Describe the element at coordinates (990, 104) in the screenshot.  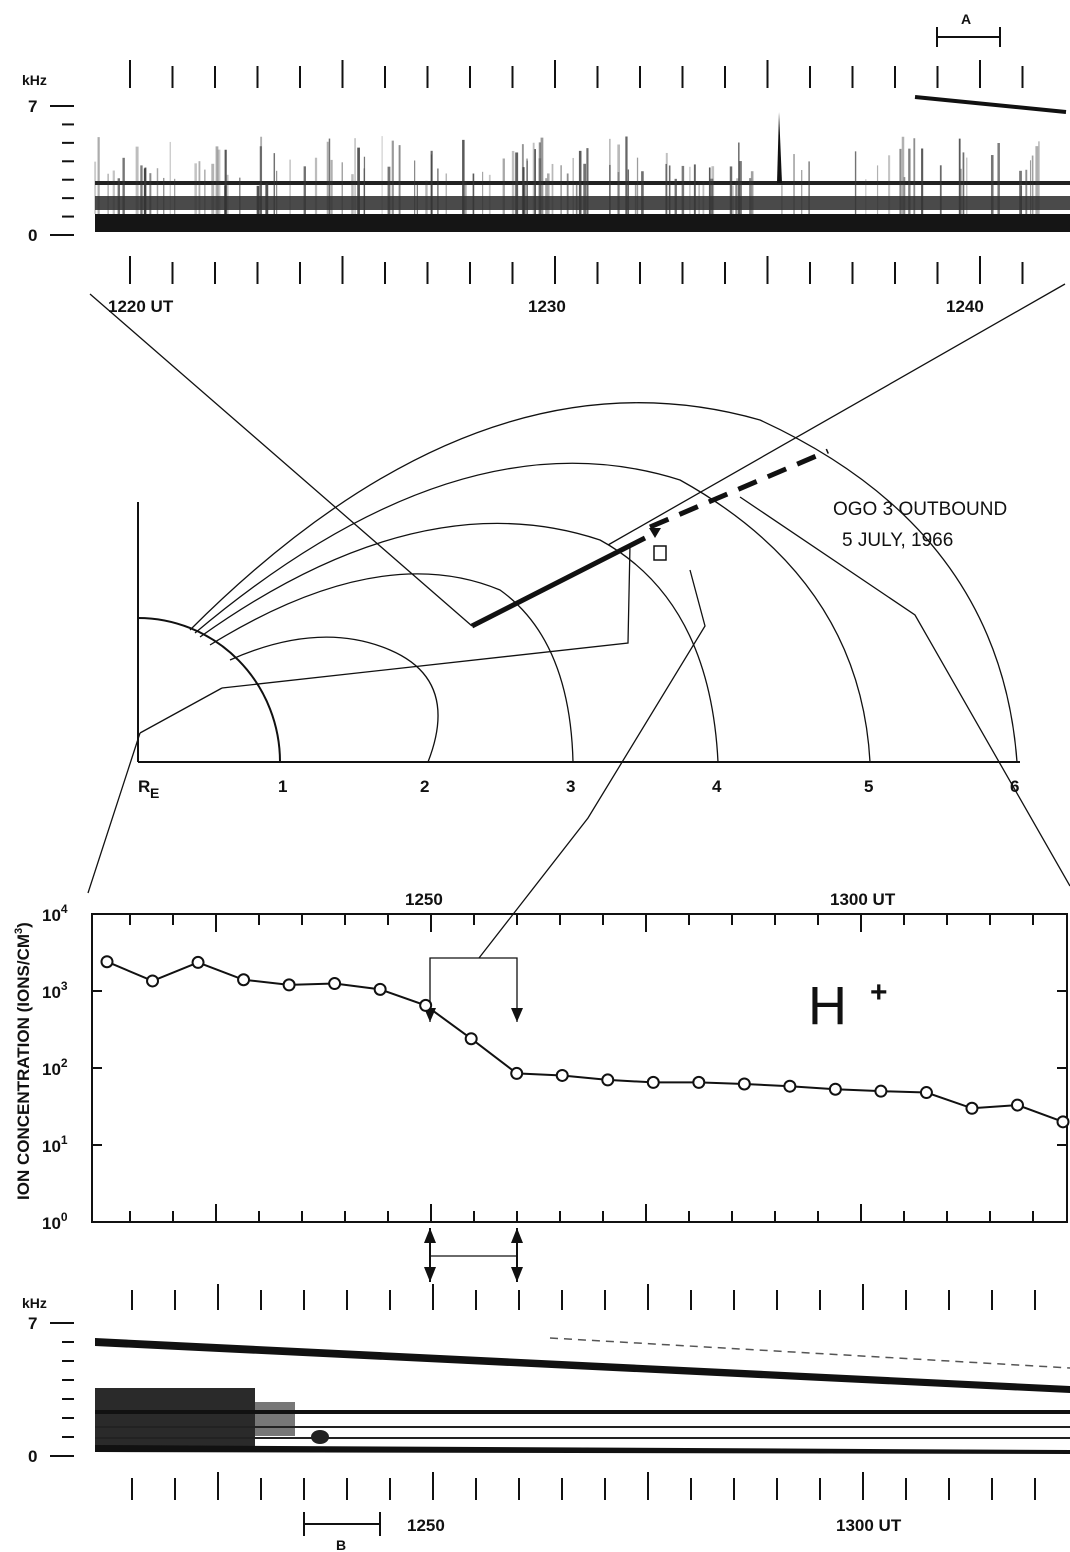
I see `top-falling-tone` at that location.